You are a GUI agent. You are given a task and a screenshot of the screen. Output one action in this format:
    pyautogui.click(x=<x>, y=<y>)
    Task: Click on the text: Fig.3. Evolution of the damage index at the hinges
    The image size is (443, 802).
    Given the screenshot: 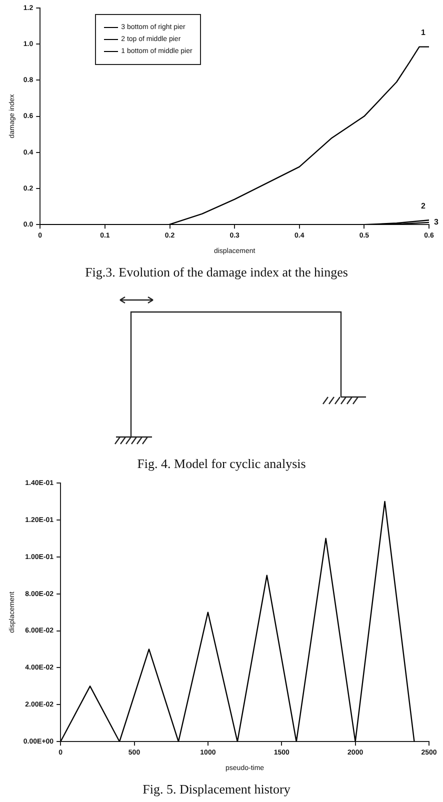 What is the action you would take?
    pyautogui.click(x=216, y=272)
    